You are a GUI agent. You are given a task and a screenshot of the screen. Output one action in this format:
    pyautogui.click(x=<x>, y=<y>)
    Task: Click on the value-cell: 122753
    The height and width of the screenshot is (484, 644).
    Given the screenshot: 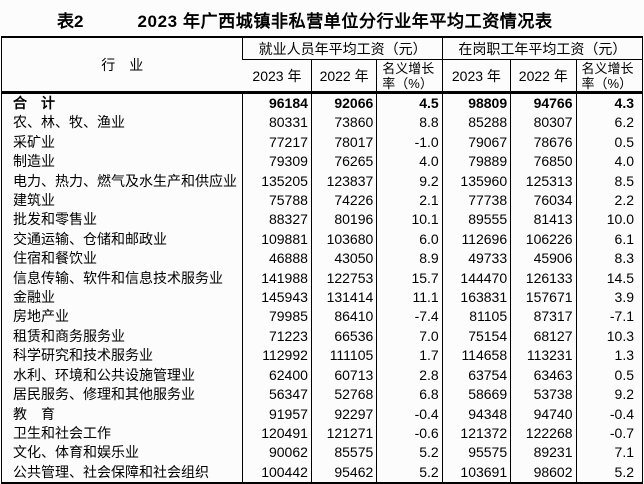 What is the action you would take?
    pyautogui.click(x=343, y=278)
    